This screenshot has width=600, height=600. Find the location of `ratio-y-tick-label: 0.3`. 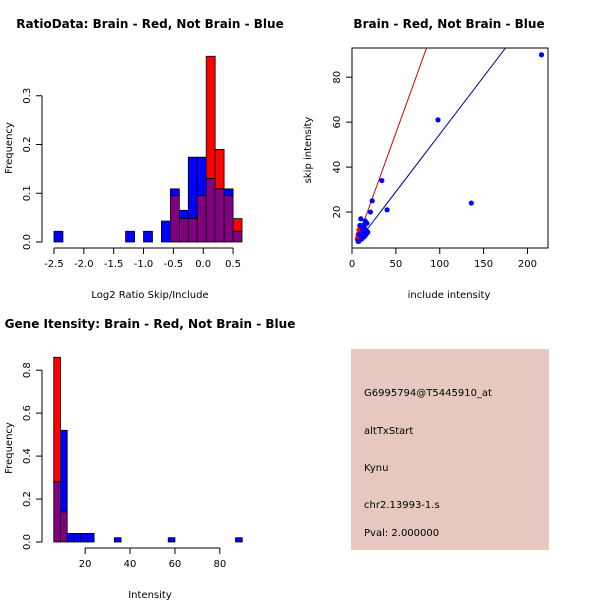

ratio-y-tick-label: 0.3 is located at coordinates (27, 96).